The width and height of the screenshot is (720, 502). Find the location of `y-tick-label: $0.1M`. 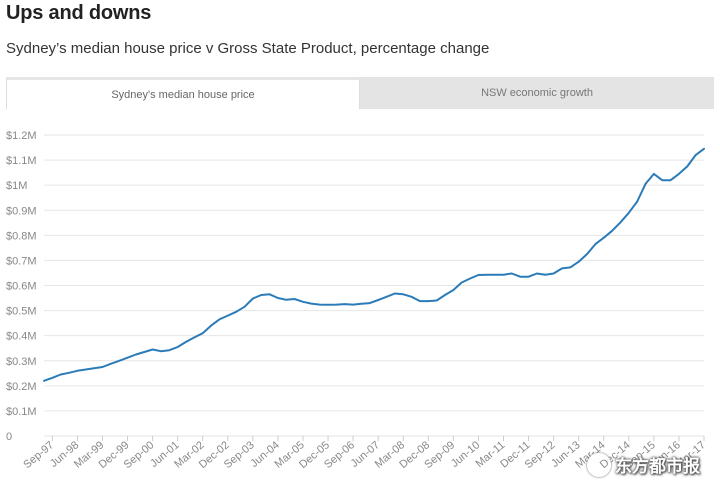

y-tick-label: $0.1M is located at coordinates (21, 412).